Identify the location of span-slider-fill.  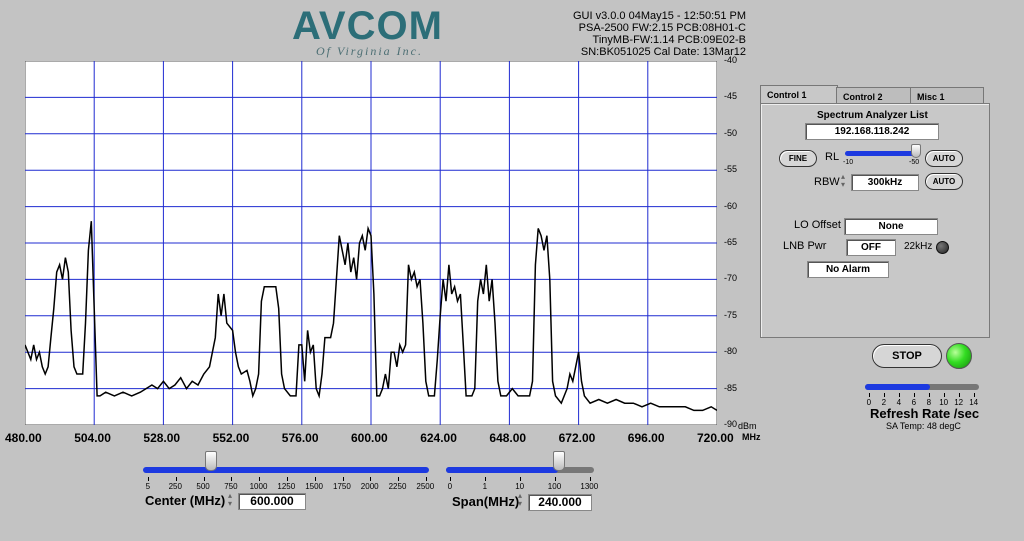
(502, 470).